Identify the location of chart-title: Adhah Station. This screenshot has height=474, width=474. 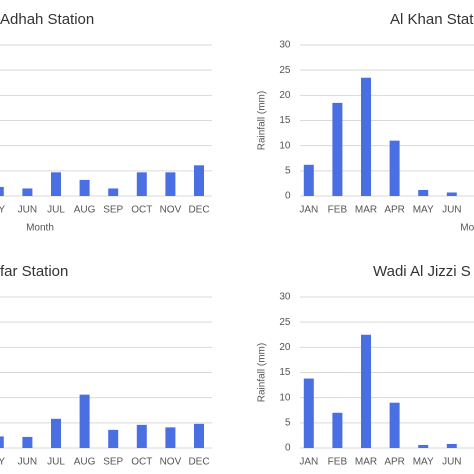
(47, 19).